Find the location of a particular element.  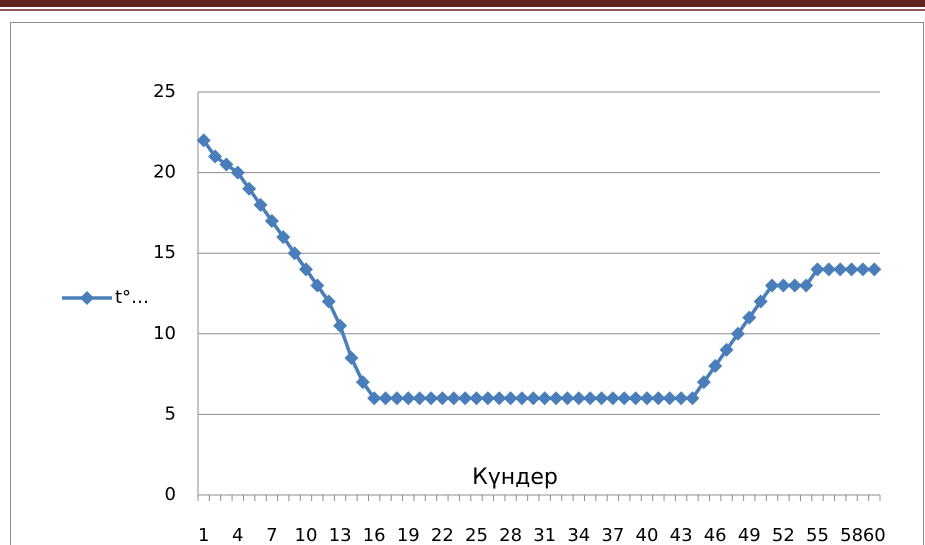

x-tick-label: 60 is located at coordinates (874, 535).